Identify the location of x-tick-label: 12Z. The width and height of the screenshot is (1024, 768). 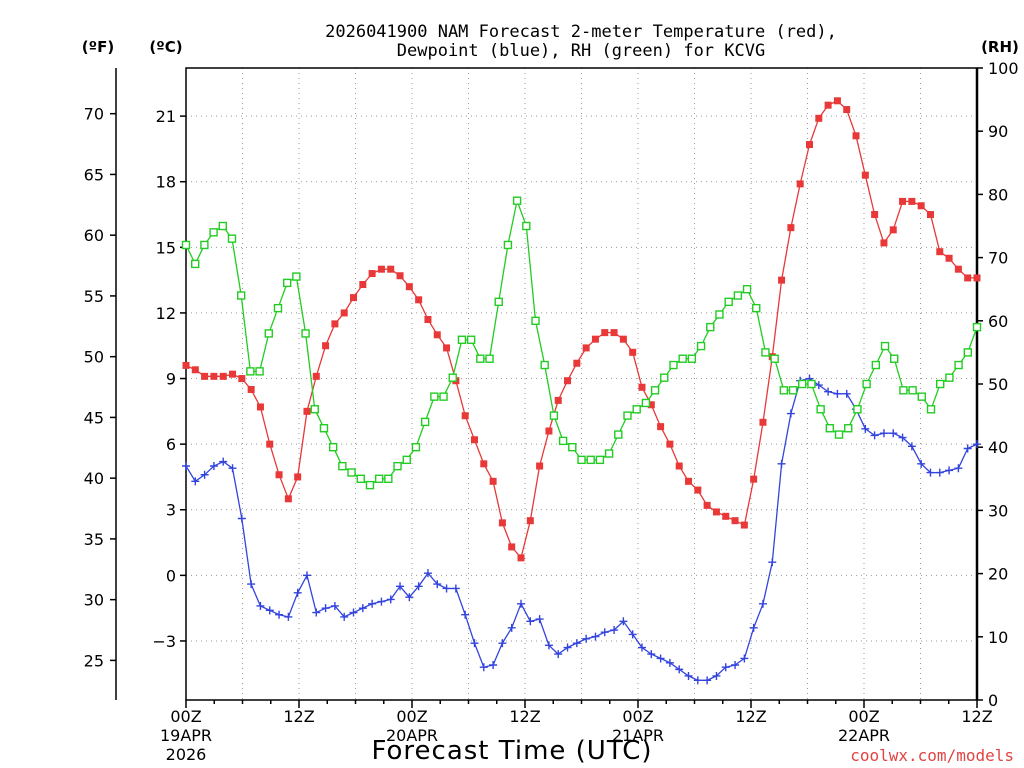
(976, 716).